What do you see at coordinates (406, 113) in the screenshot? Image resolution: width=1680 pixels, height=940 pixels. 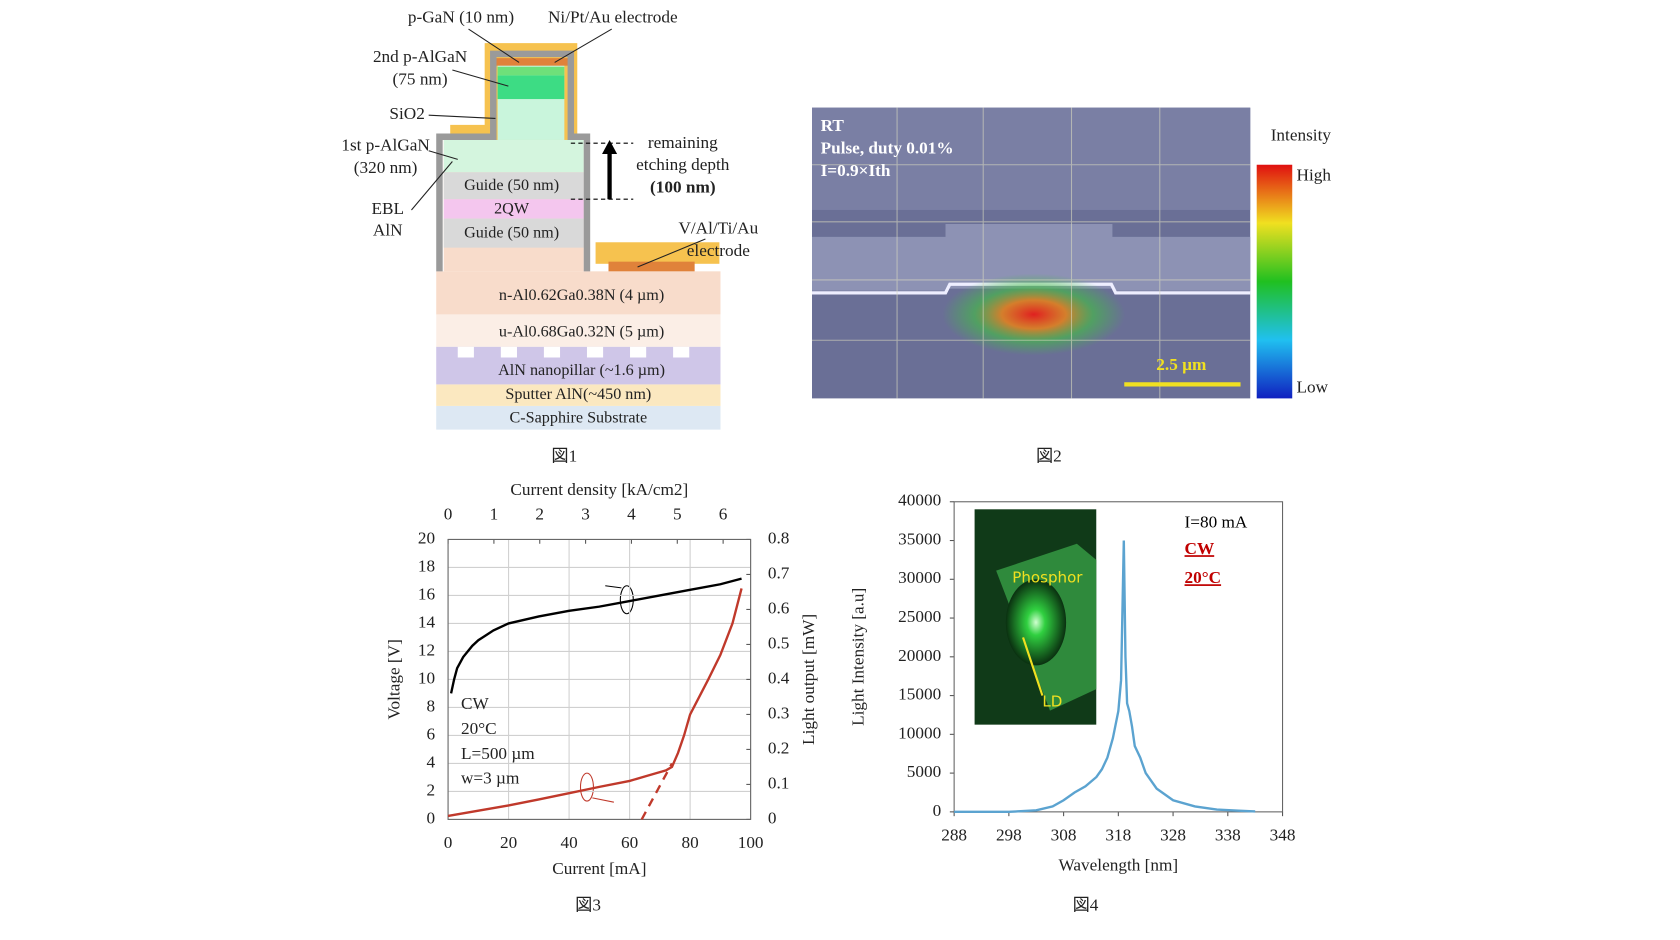 I see `label: SiO2` at bounding box center [406, 113].